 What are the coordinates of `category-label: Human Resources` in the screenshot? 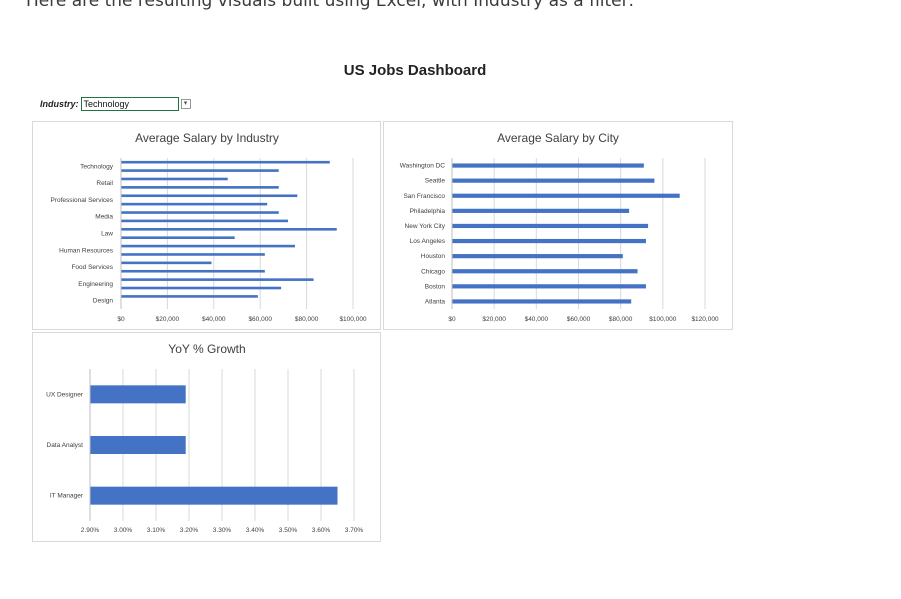 It's located at (86, 250).